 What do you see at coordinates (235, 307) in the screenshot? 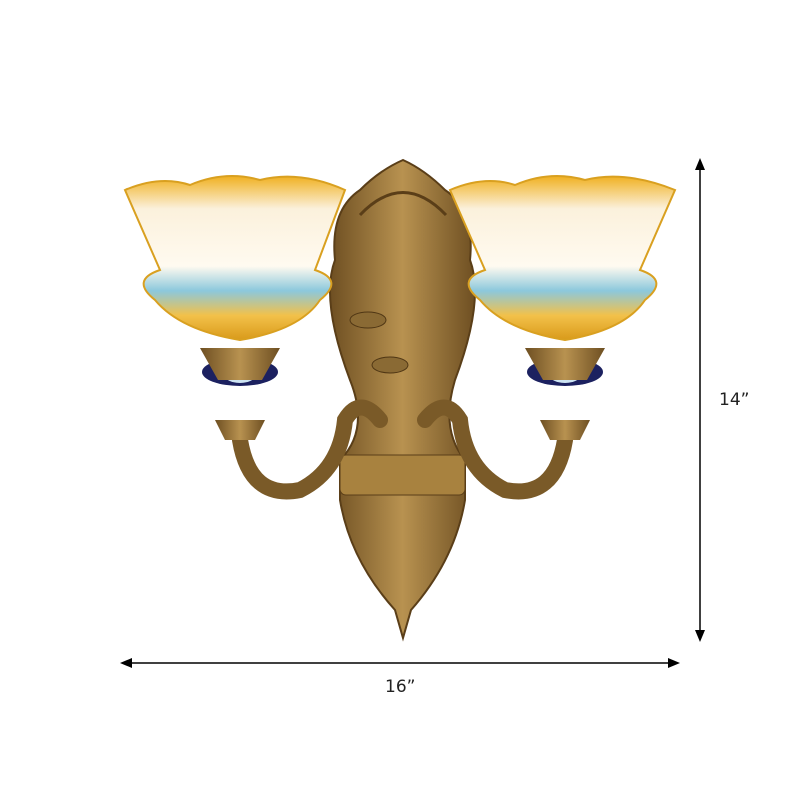
I see `left-lamp` at bounding box center [235, 307].